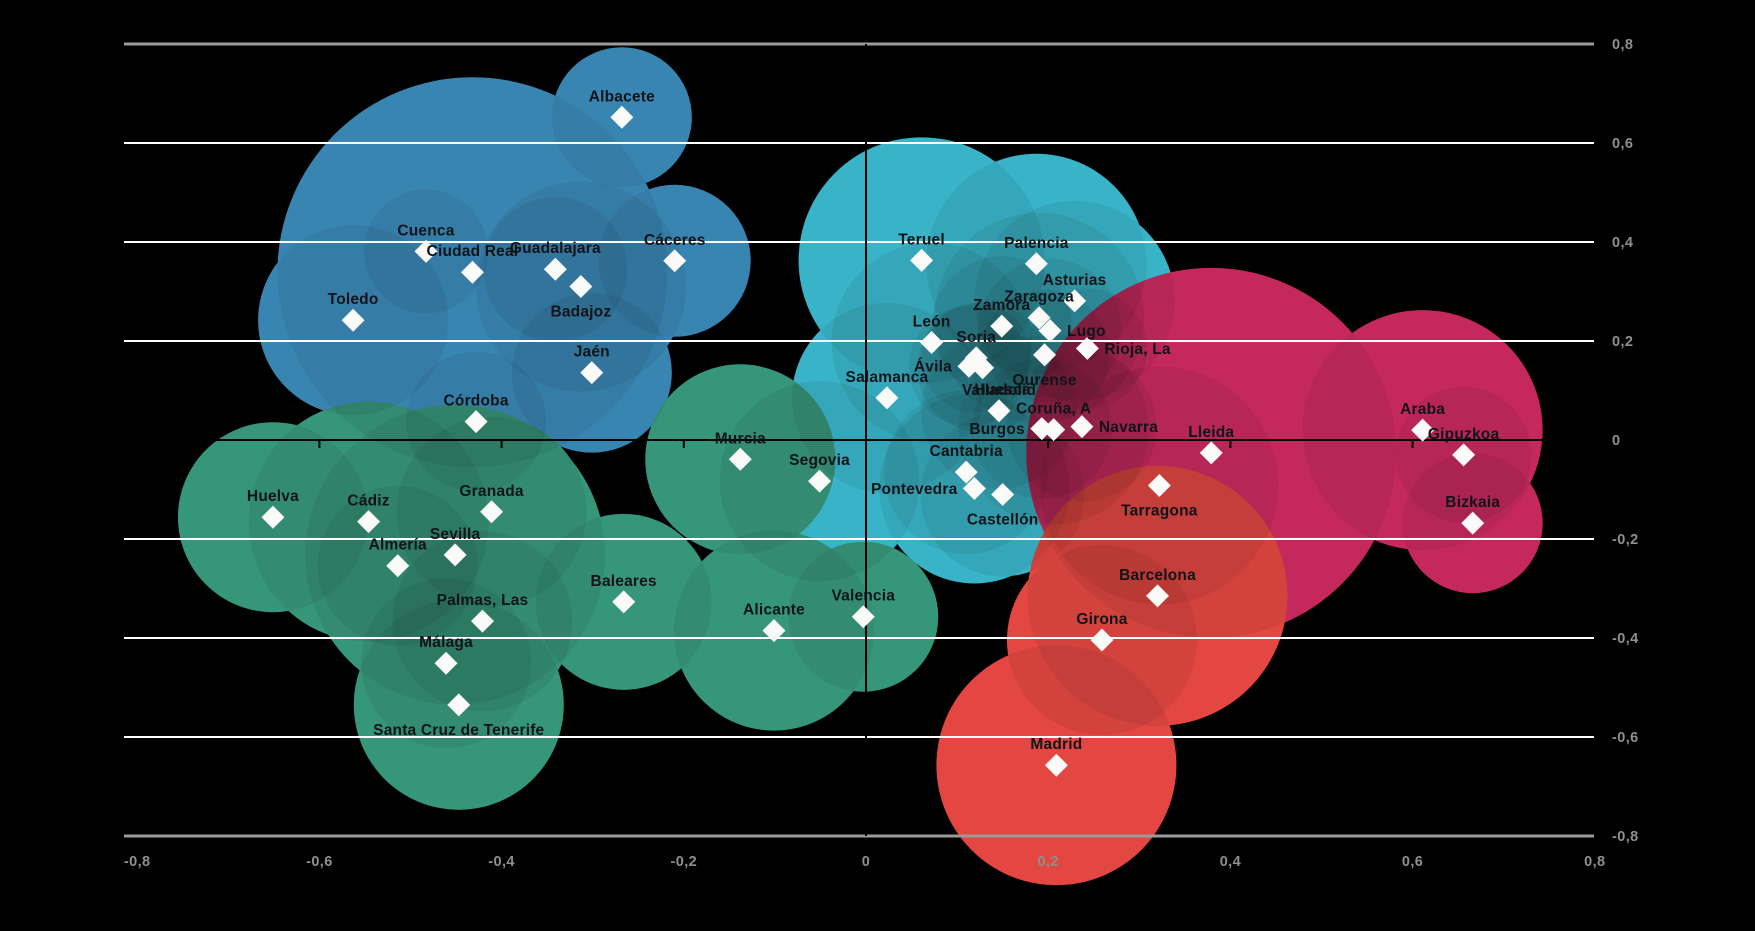  What do you see at coordinates (933, 367) in the screenshot?
I see `point-label-Ávila: Ávila` at bounding box center [933, 367].